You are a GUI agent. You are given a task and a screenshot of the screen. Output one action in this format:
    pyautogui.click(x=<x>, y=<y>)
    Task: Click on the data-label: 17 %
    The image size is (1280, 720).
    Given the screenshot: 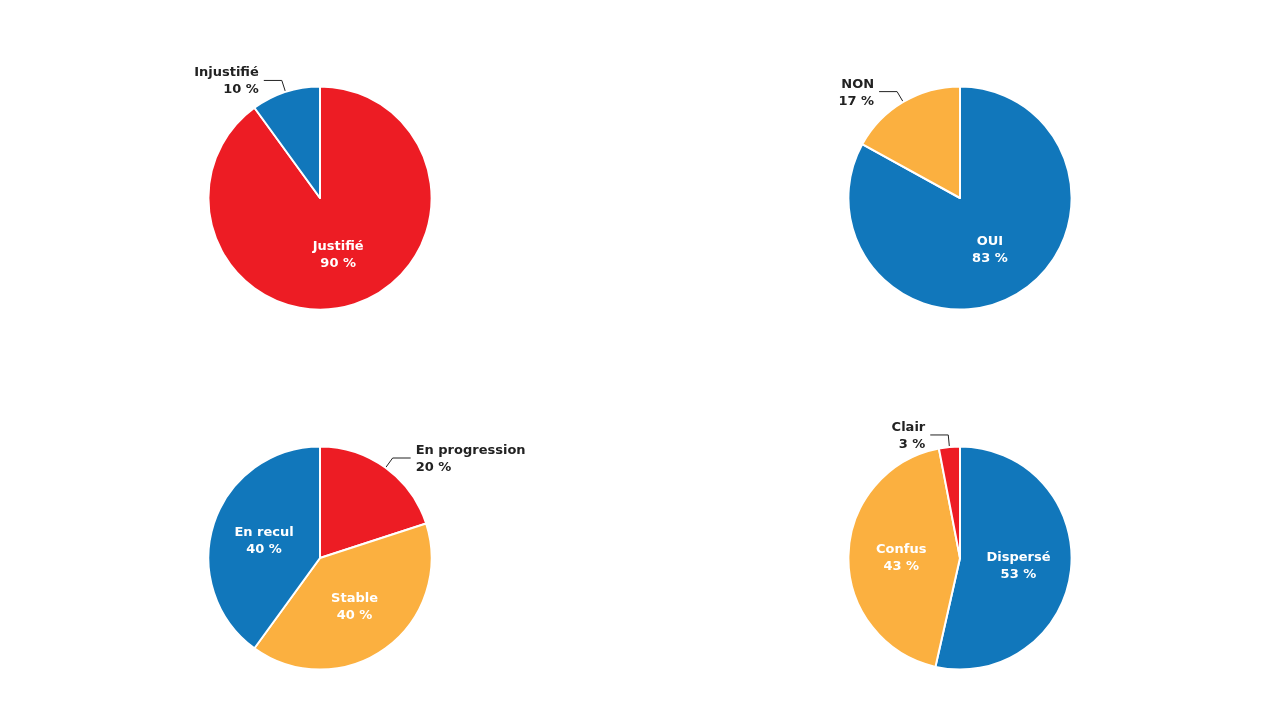 What is the action you would take?
    pyautogui.click(x=856, y=100)
    